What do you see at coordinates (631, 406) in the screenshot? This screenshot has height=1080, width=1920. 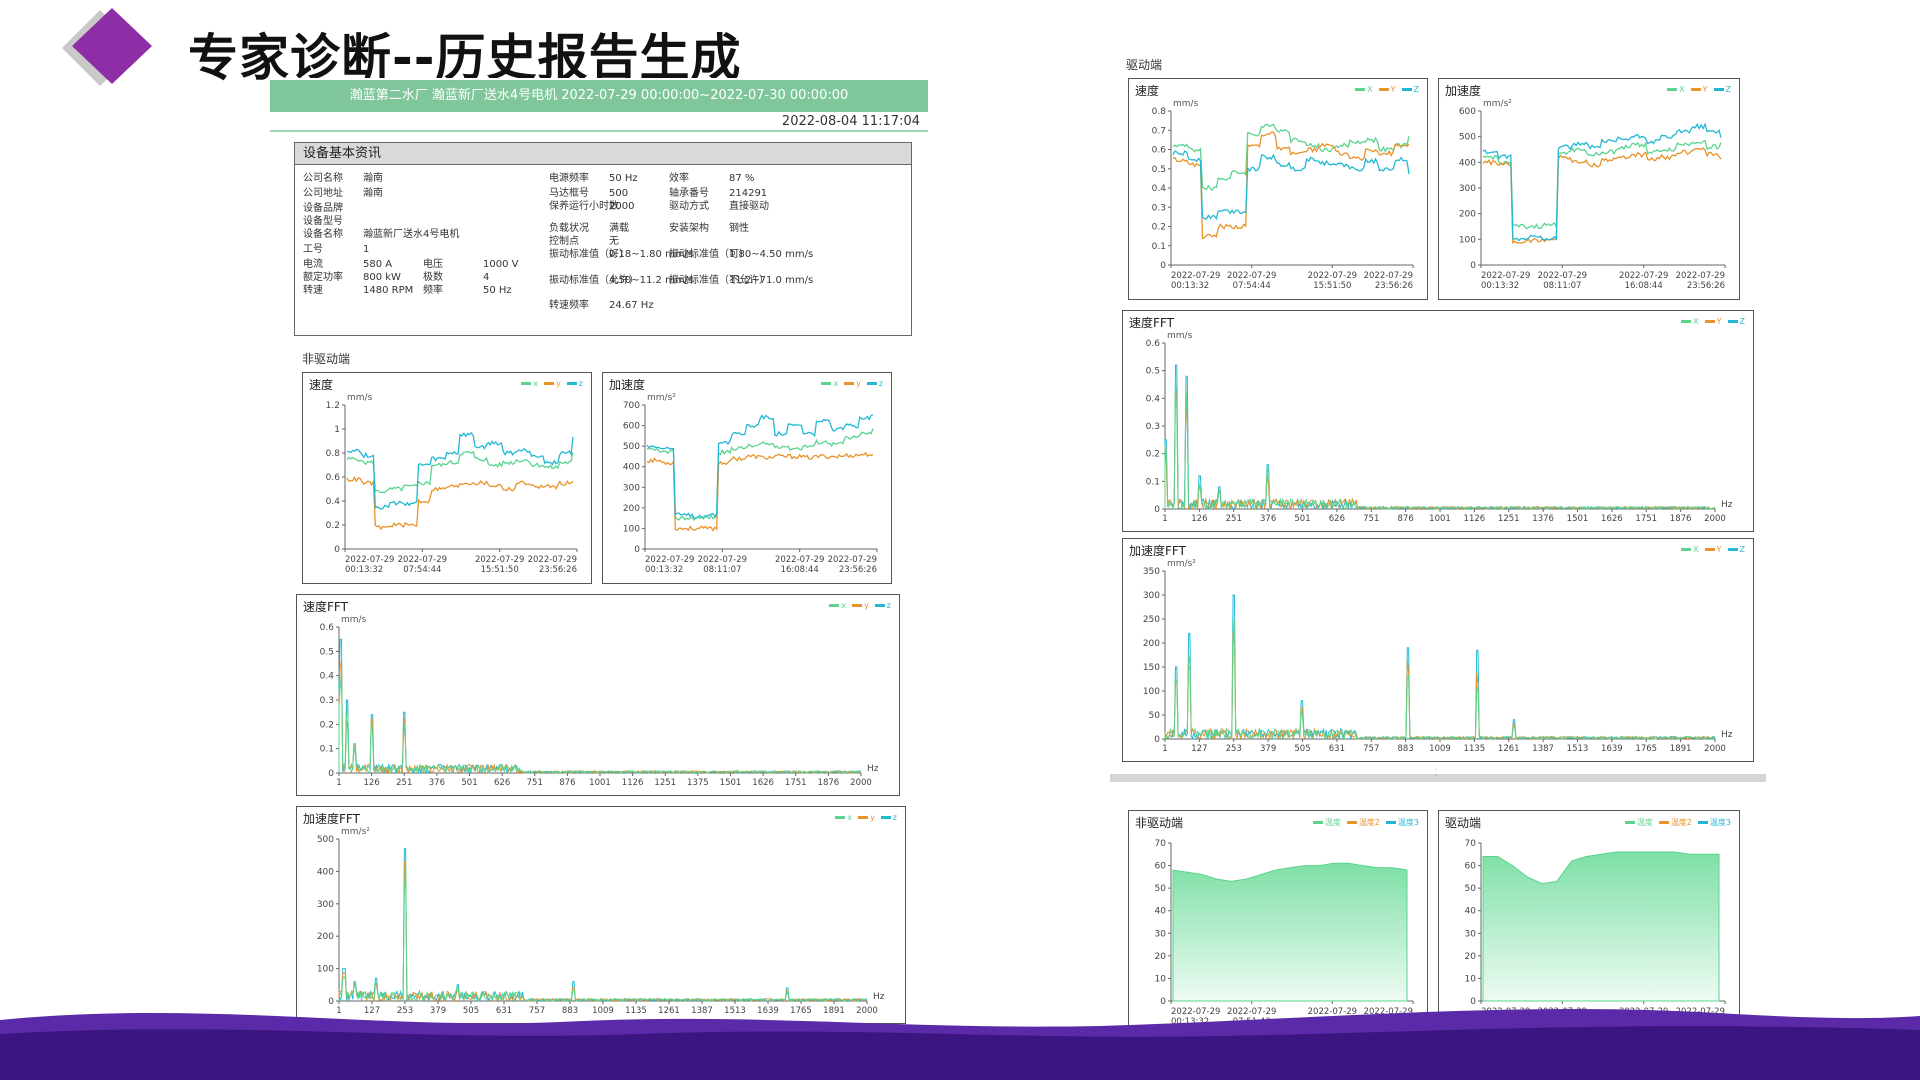 I see `y-tick-label: 700` at bounding box center [631, 406].